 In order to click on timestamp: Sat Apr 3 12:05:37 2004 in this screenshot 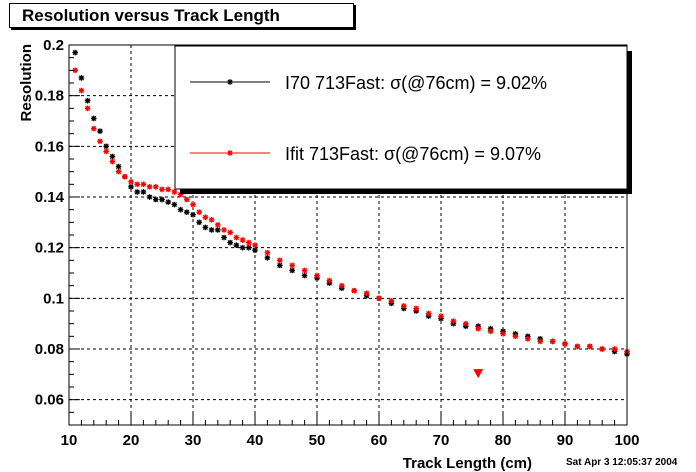, I will do `click(622, 462)`.